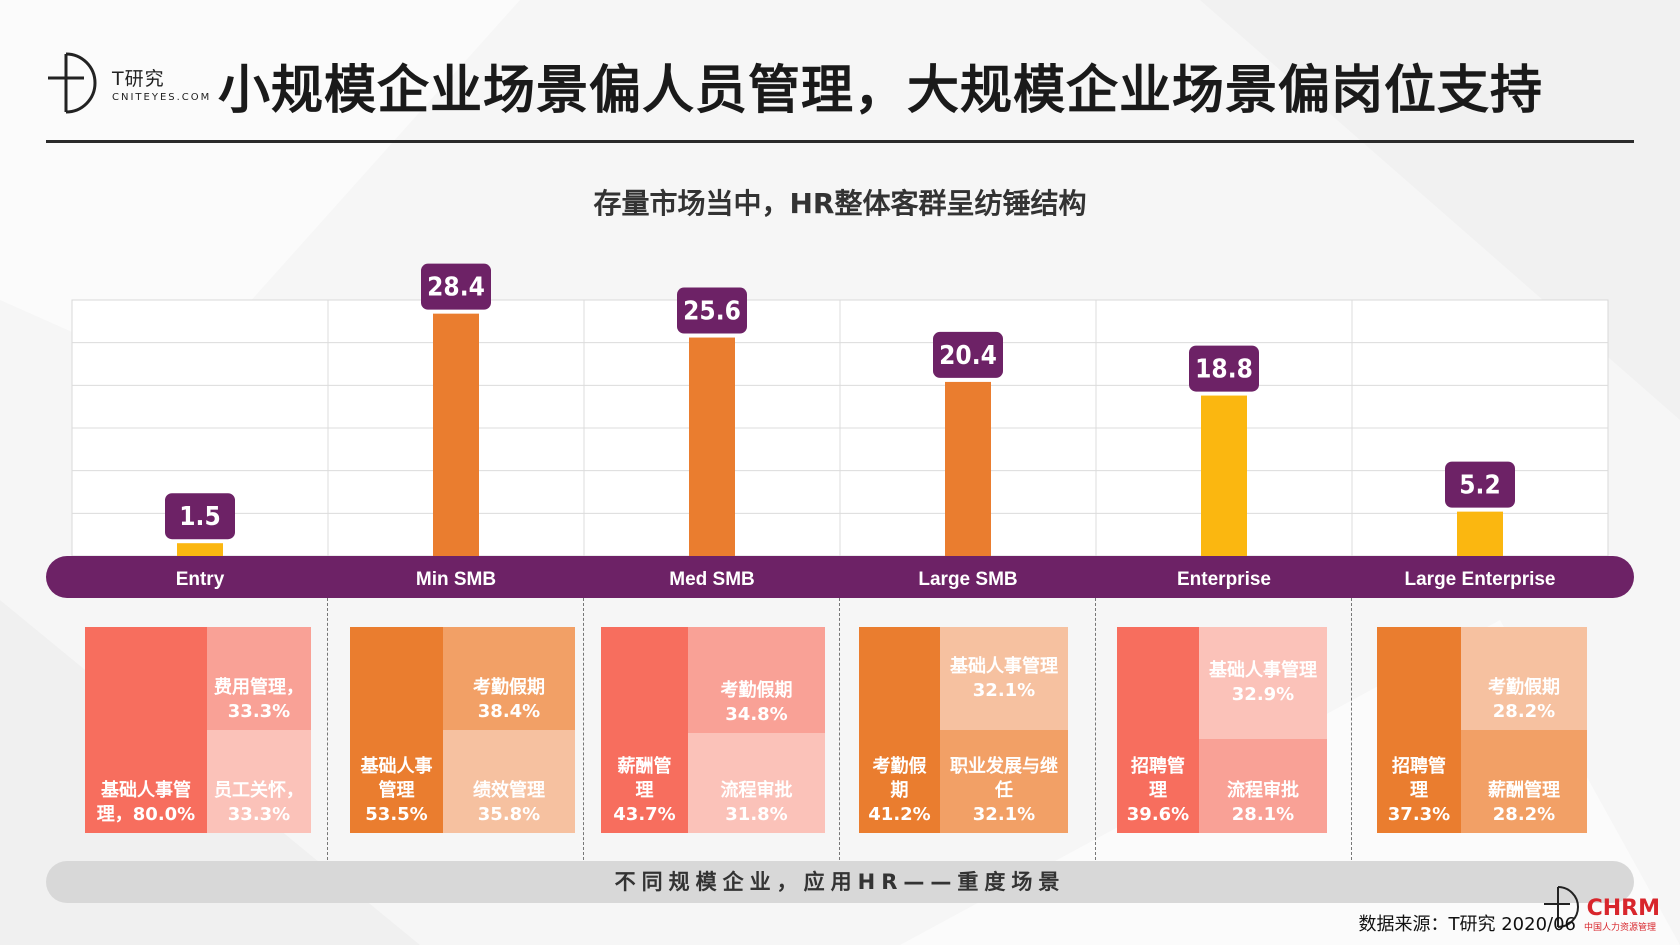  What do you see at coordinates (1480, 579) in the screenshot?
I see `category-tick-label: Large Enterprise` at bounding box center [1480, 579].